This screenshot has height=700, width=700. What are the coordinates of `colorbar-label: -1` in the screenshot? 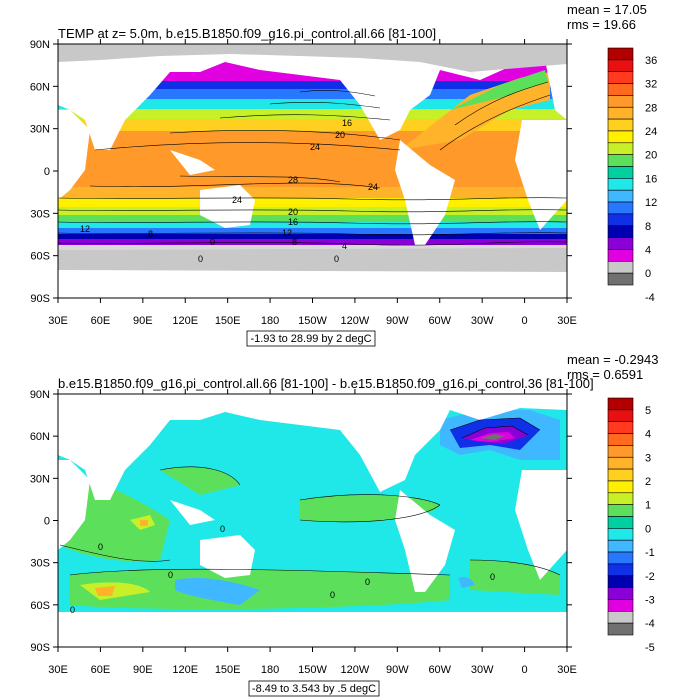 It's located at (650, 553).